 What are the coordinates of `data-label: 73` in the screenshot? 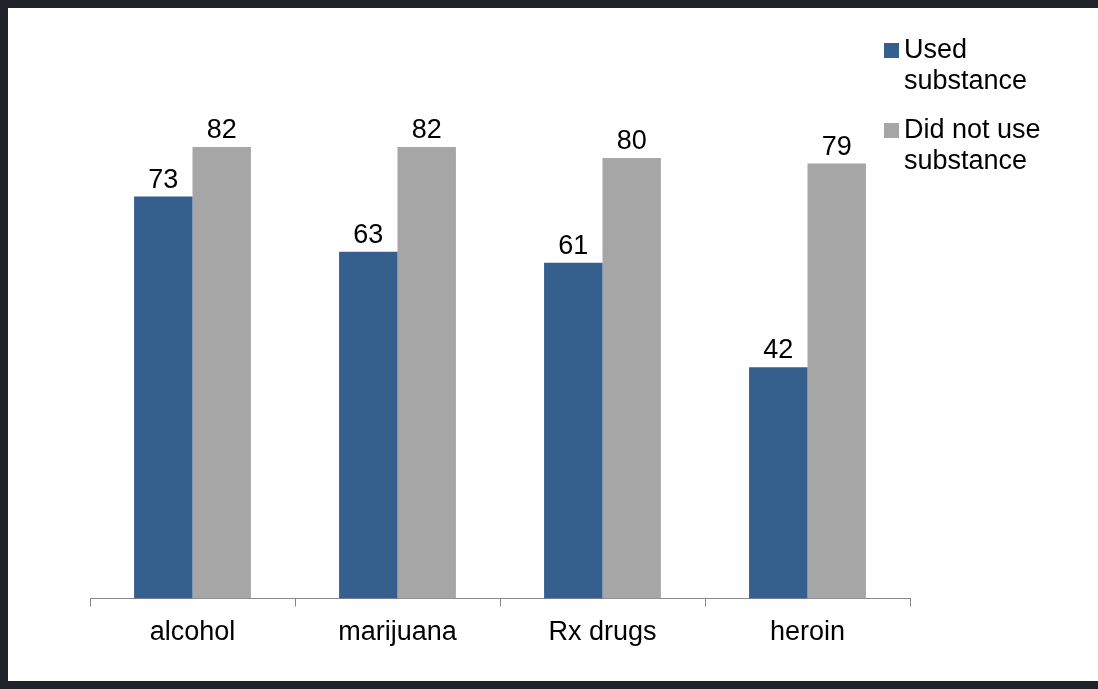 It's located at (163, 178).